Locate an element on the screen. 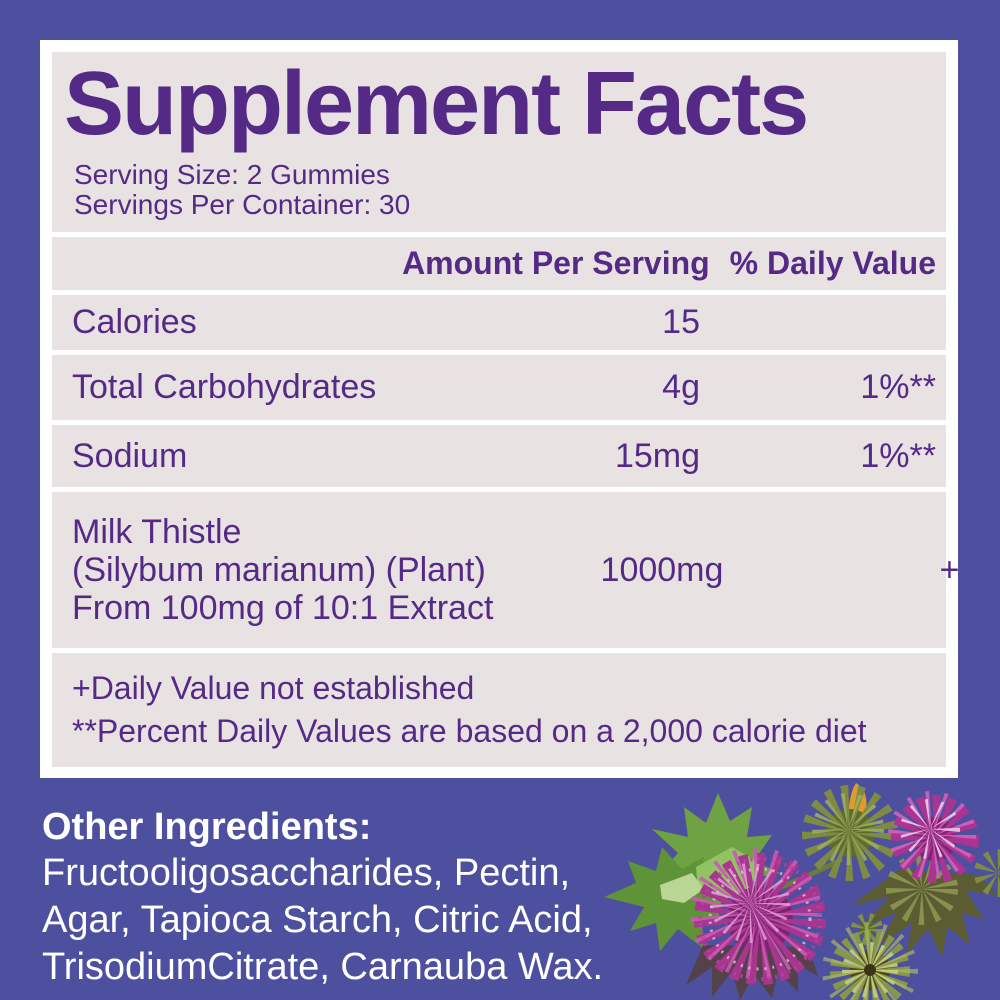 This screenshot has height=1000, width=1000. facts-title: Supplement Facts is located at coordinates (436, 104).